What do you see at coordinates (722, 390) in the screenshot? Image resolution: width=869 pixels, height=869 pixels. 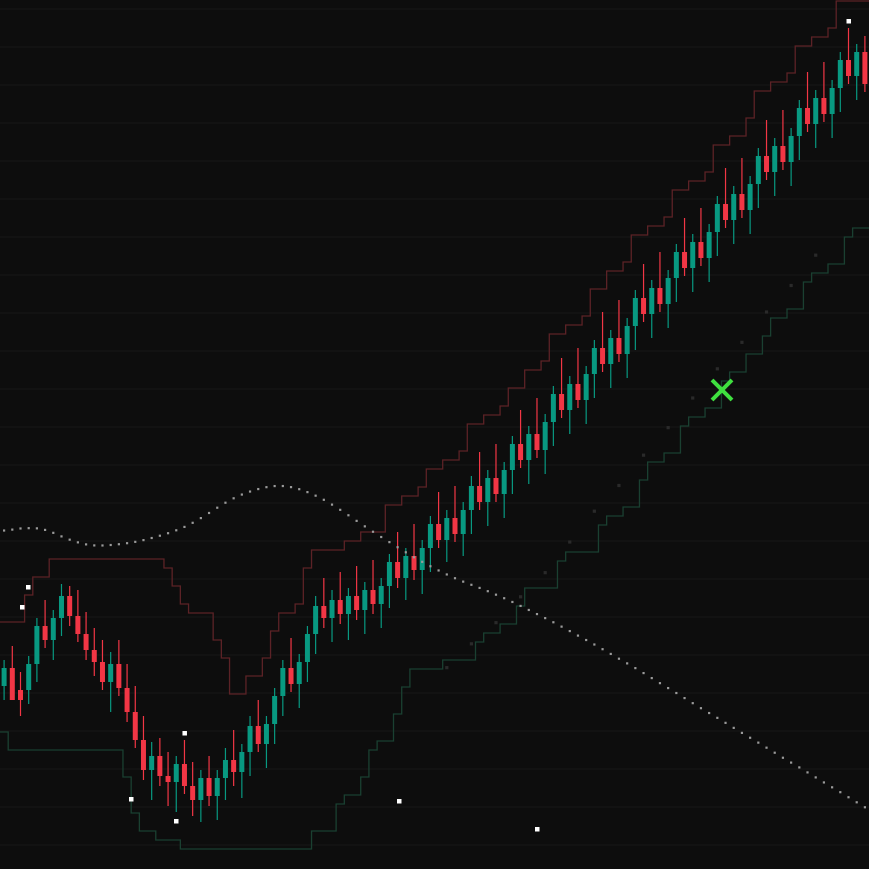 I see `entry-cross-marker` at bounding box center [722, 390].